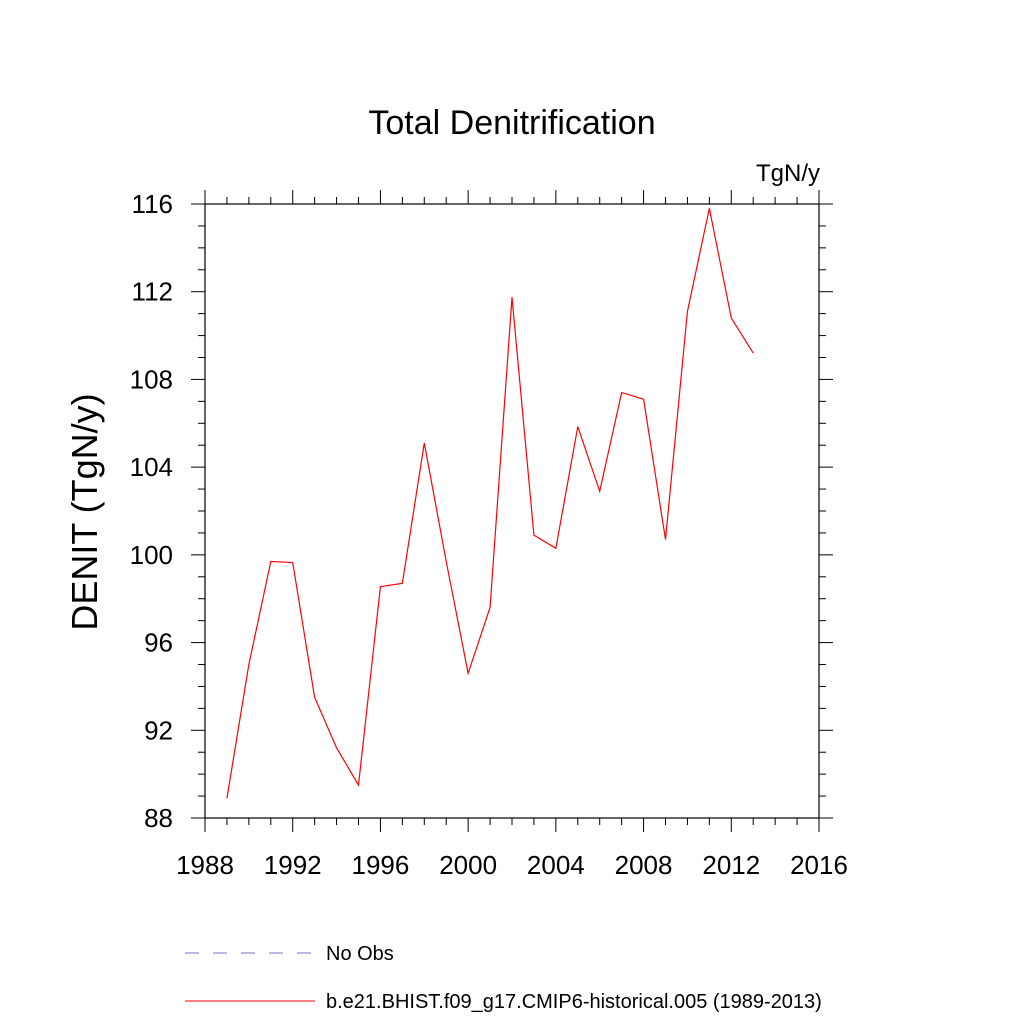 This screenshot has width=1024, height=1024. What do you see at coordinates (158, 818) in the screenshot?
I see `y-tick-label: 88` at bounding box center [158, 818].